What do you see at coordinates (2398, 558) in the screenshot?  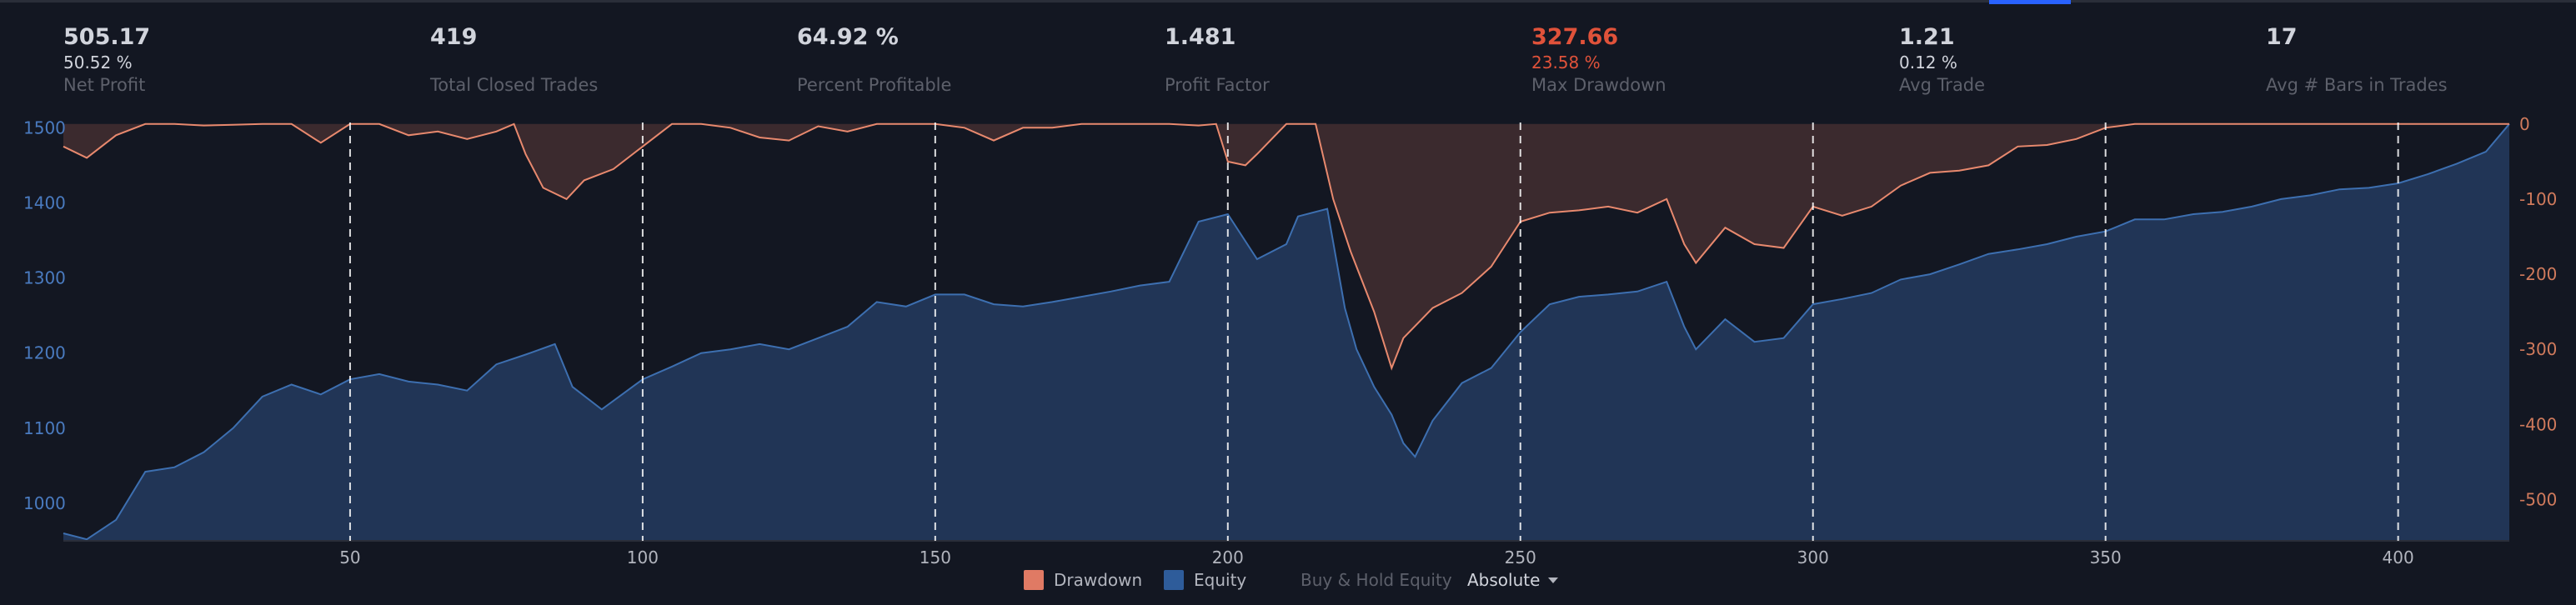 I see `x-tick-label: 400` at bounding box center [2398, 558].